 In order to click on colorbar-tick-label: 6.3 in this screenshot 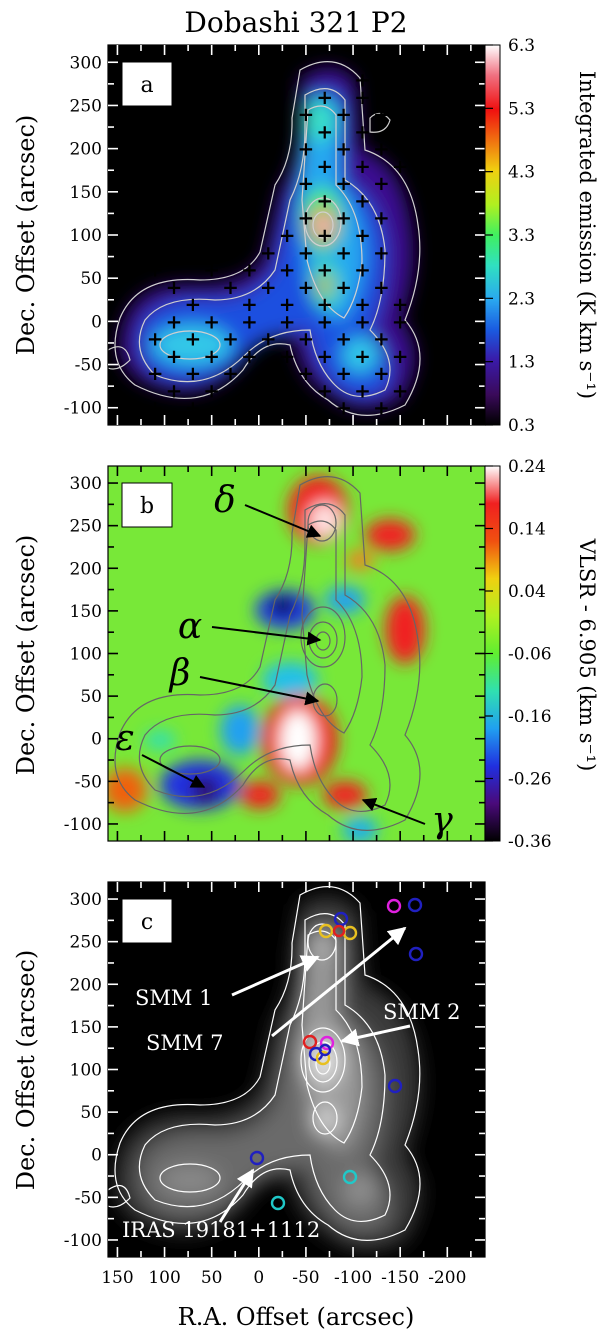, I will do `click(521, 46)`.